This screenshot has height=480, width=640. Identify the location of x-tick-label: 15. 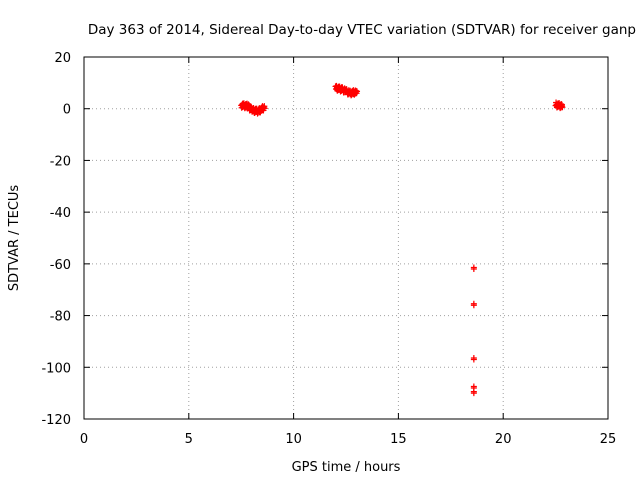
(398, 439).